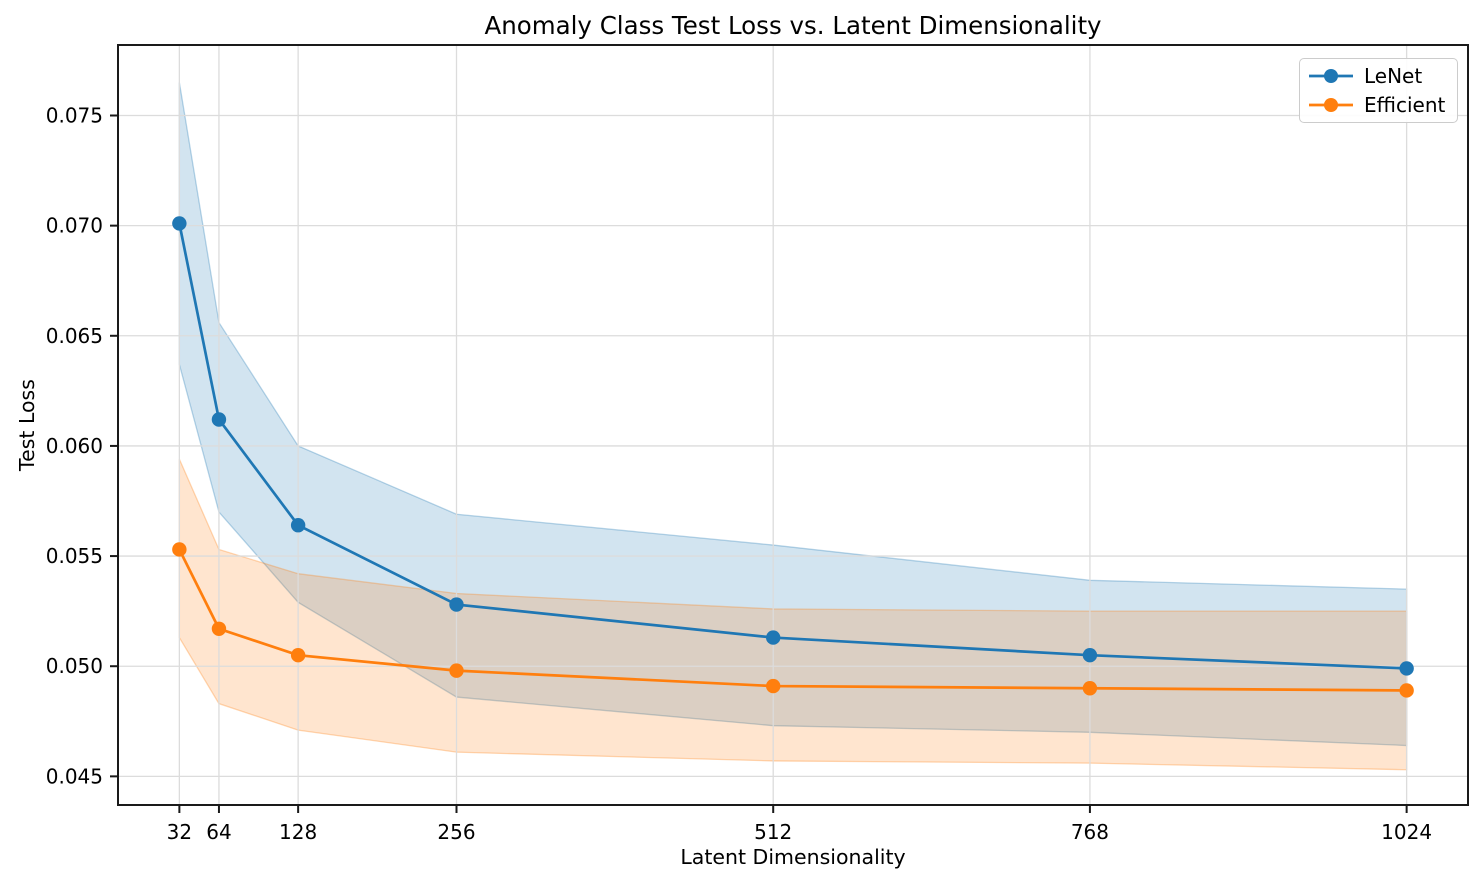 Image resolution: width=1483 pixels, height=884 pixels. What do you see at coordinates (74, 336) in the screenshot?
I see `y-tick-label: 0.065` at bounding box center [74, 336].